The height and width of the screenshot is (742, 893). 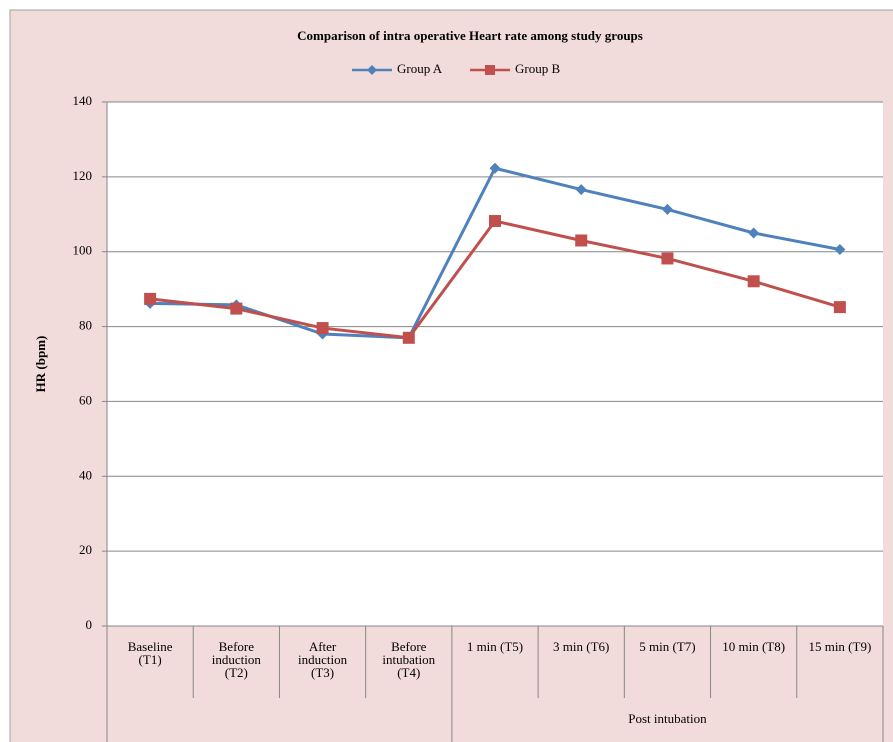 I want to click on y-tick-label: 40, so click(x=85, y=474).